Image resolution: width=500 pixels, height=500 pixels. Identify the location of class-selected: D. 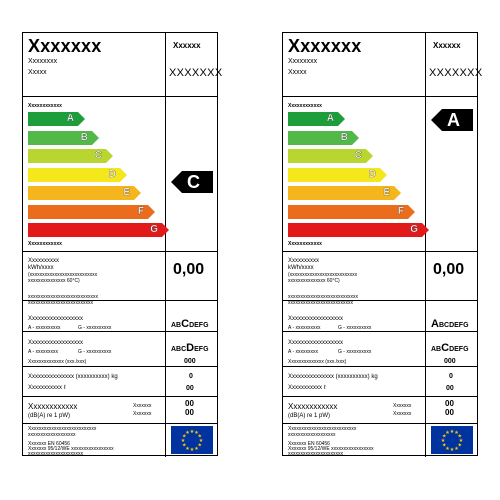
(190, 348).